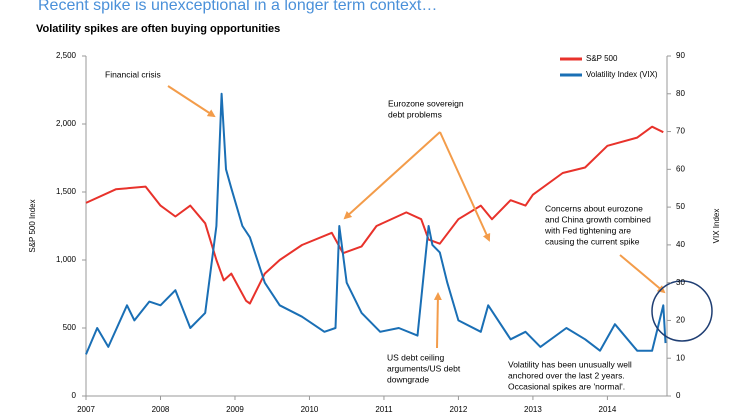 This screenshot has width=746, height=419. What do you see at coordinates (161, 409) in the screenshot?
I see `x-tick-label: 2008` at bounding box center [161, 409].